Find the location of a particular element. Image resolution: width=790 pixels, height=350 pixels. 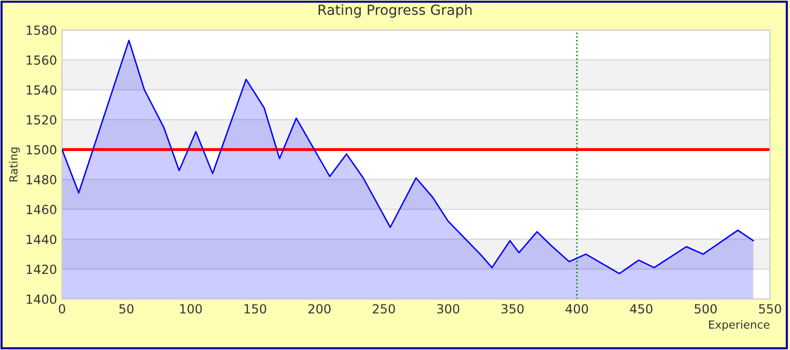

y-tick-label: 1400 is located at coordinates (41, 299).